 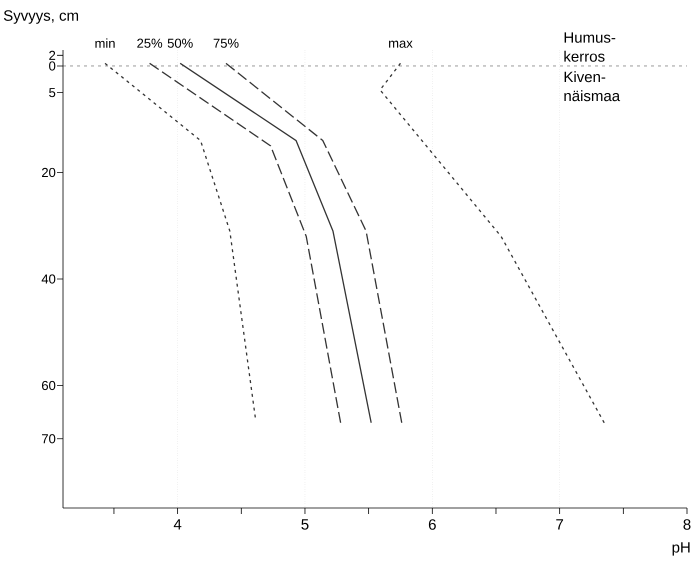 What do you see at coordinates (52, 93) in the screenshot?
I see `y-tick-label: 5` at bounding box center [52, 93].